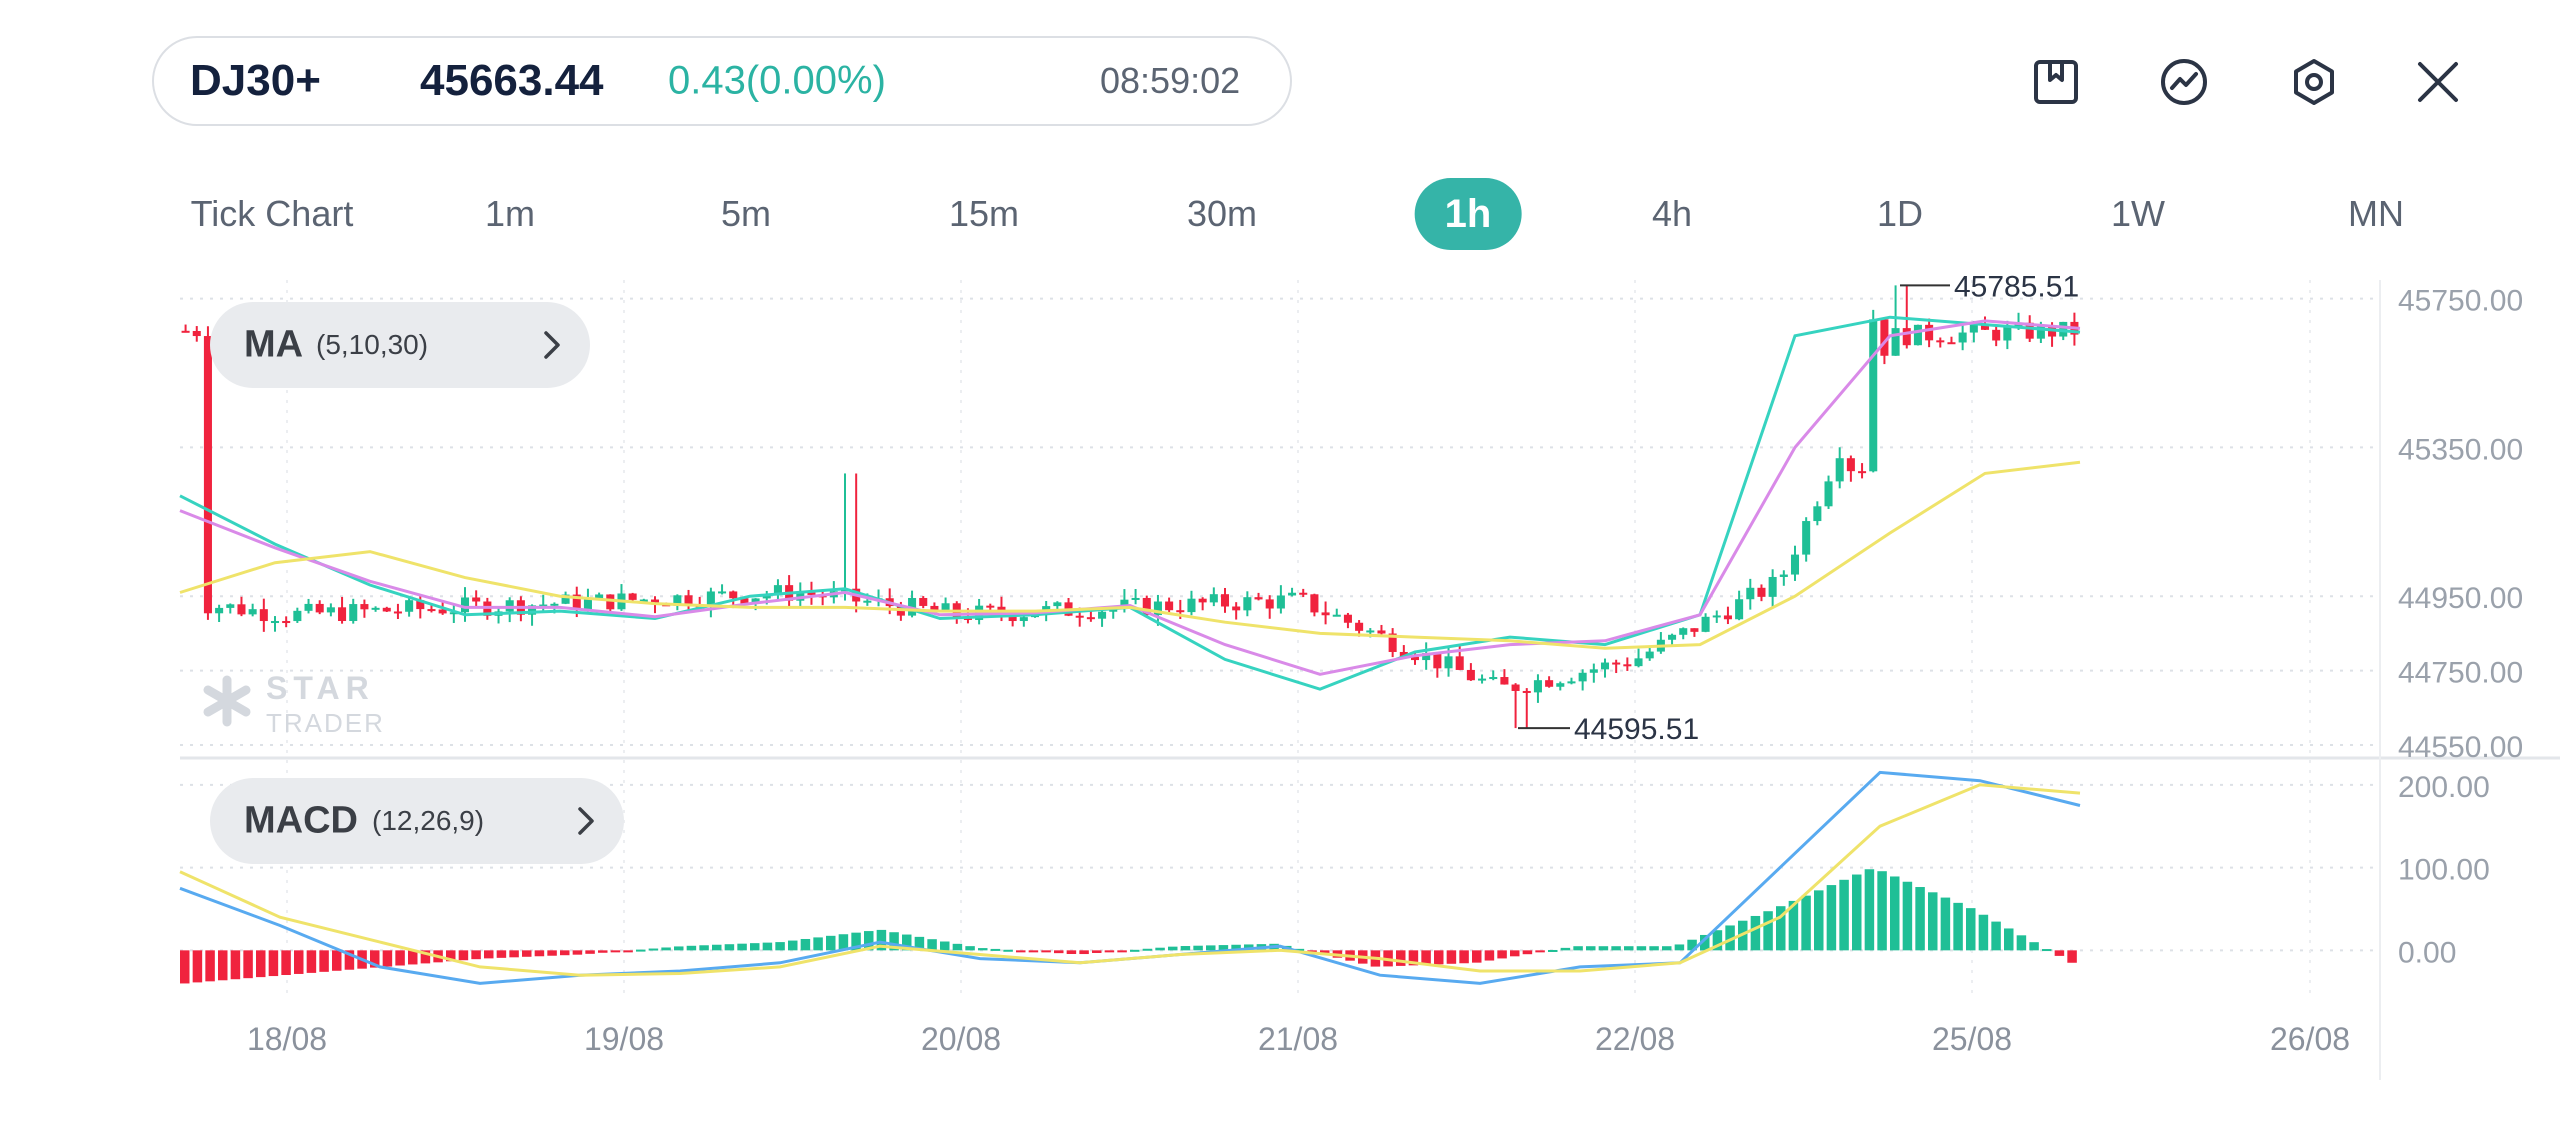 The width and height of the screenshot is (2560, 1136). I want to click on macd-tick-label: 100.00, so click(2444, 870).